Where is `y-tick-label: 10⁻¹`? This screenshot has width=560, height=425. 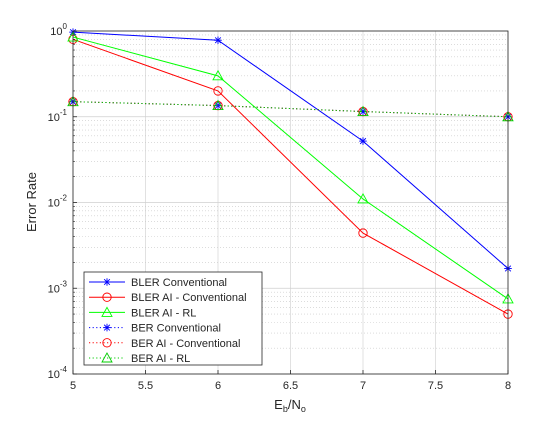 y-tick-label: 10⁻¹ is located at coordinates (58, 116).